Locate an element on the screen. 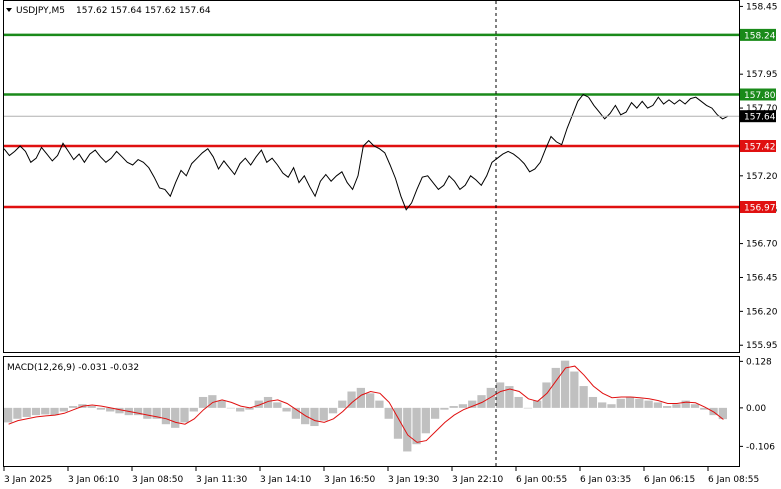 The image size is (781, 489). macd-signal-line is located at coordinates (366, 404).